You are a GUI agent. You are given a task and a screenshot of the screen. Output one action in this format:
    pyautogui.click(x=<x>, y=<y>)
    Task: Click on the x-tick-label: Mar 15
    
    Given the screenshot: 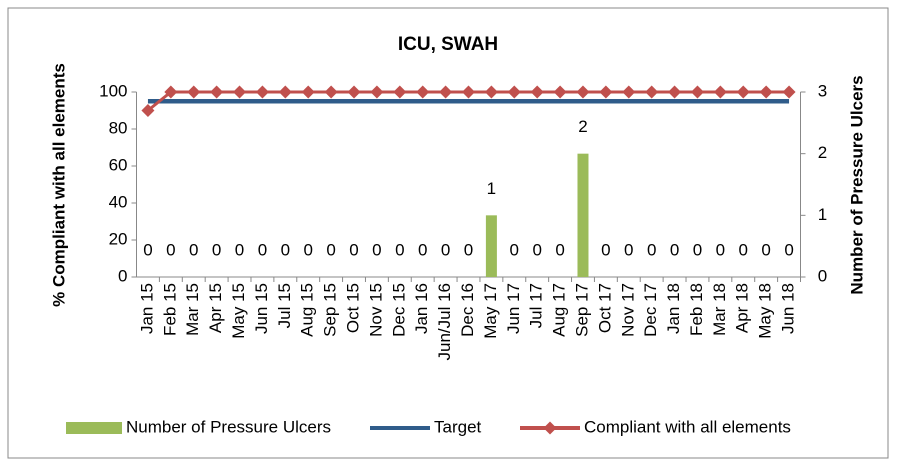 What is the action you would take?
    pyautogui.click(x=192, y=309)
    